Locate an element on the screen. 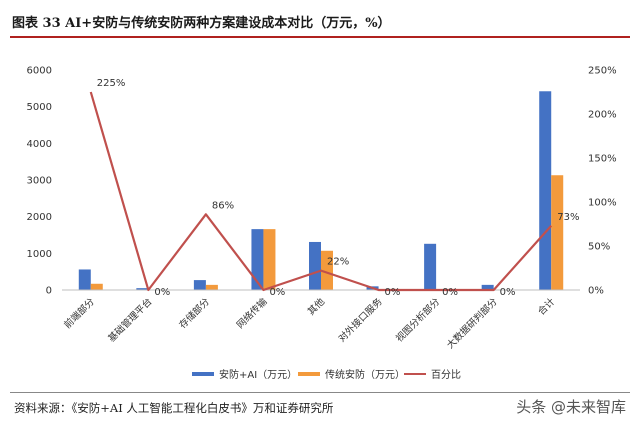 Image resolution: width=640 pixels, height=425 pixels. source-note: 资料来源：《安防+AI 人工智能工程化白皮书》万和证券研究所 is located at coordinates (174, 408).